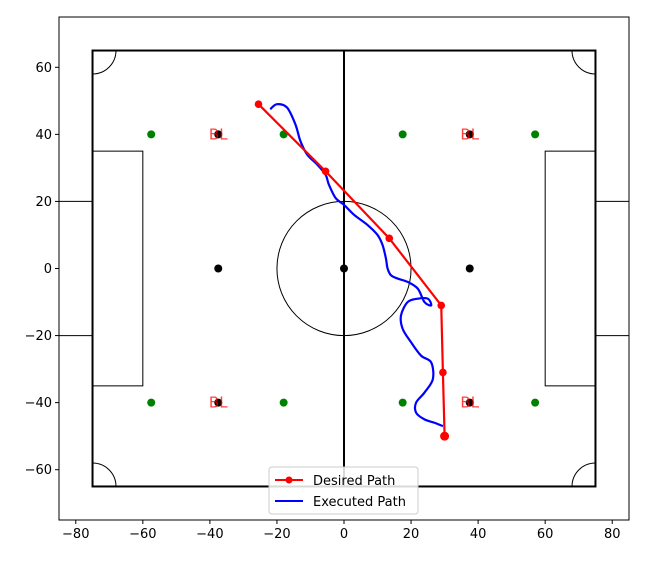  What do you see at coordinates (75, 534) in the screenshot?
I see `x-tick-label: −80` at bounding box center [75, 534].